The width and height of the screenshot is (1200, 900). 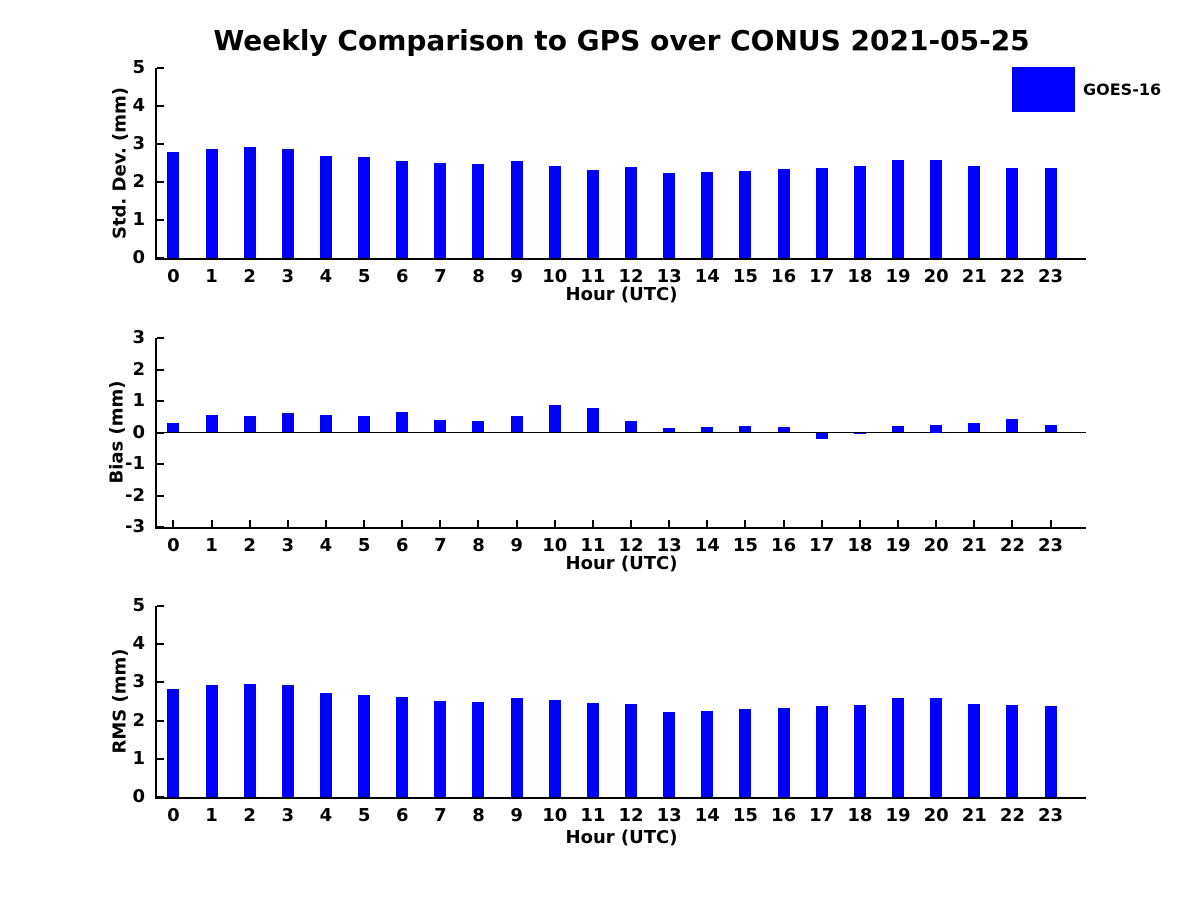 I want to click on x-tick-label: 14, so click(x=707, y=815).